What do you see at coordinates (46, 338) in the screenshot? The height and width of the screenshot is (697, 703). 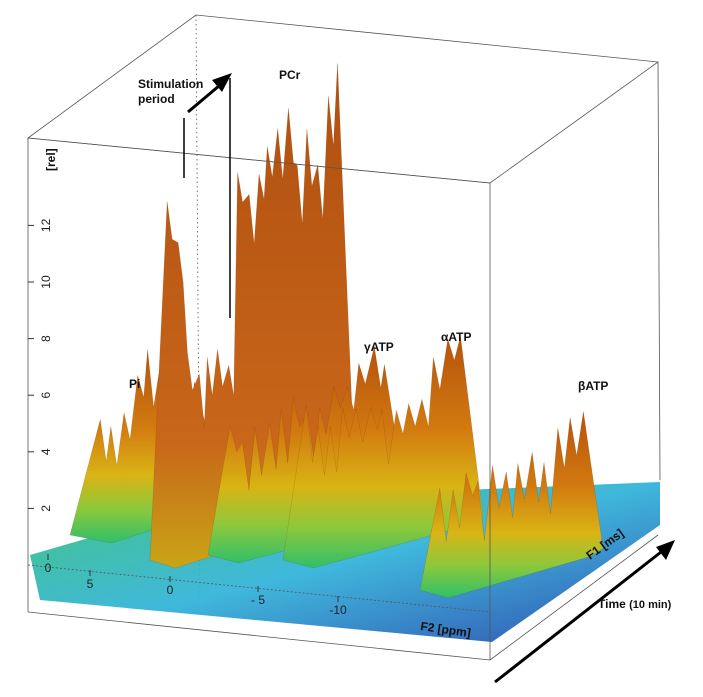 I see `z-tick-label: 8` at bounding box center [46, 338].